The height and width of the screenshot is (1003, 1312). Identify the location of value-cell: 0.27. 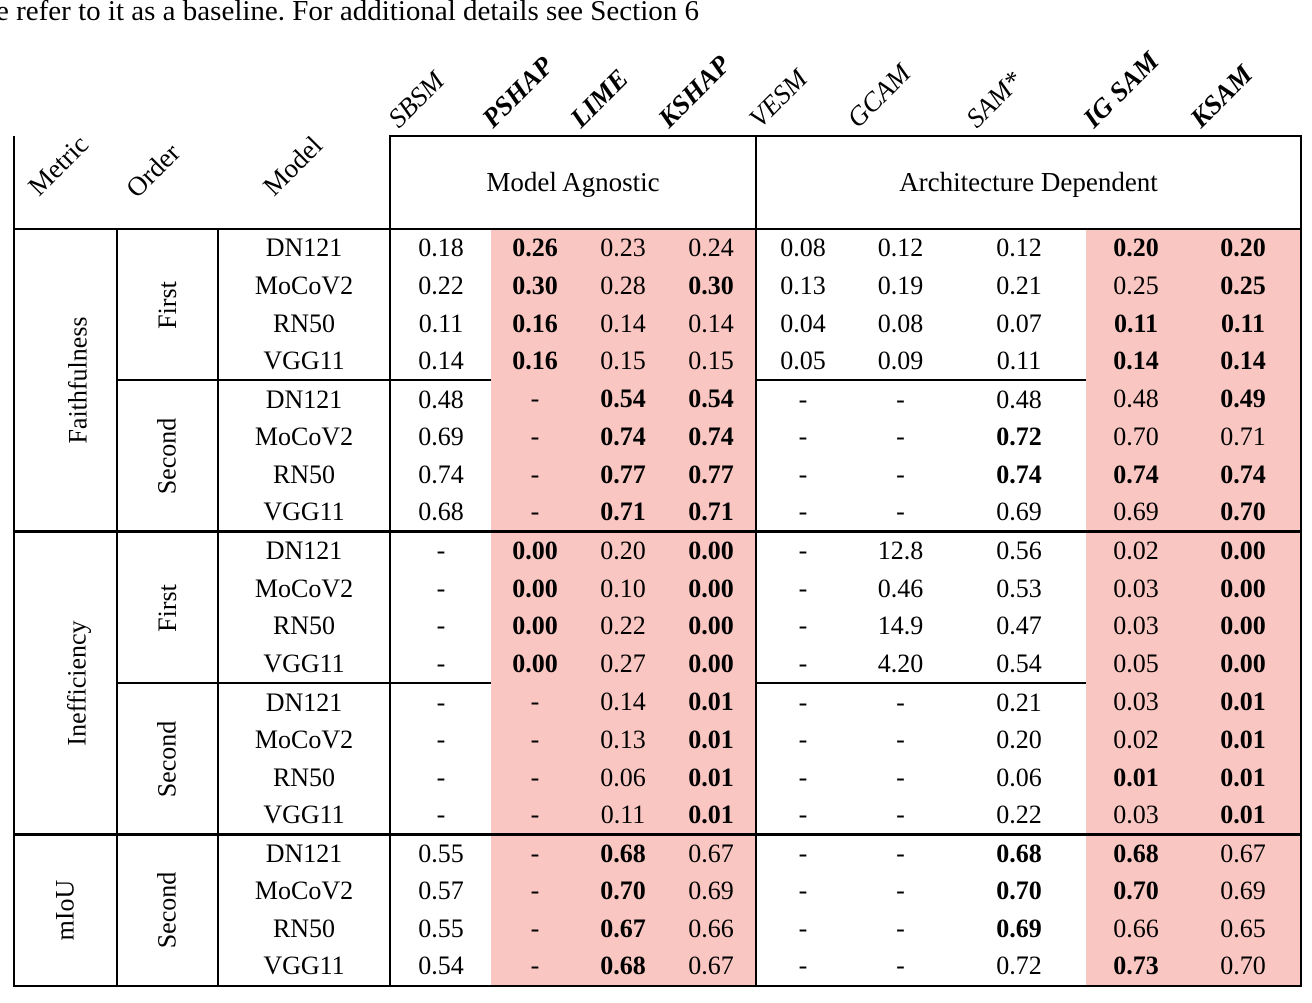
(623, 664).